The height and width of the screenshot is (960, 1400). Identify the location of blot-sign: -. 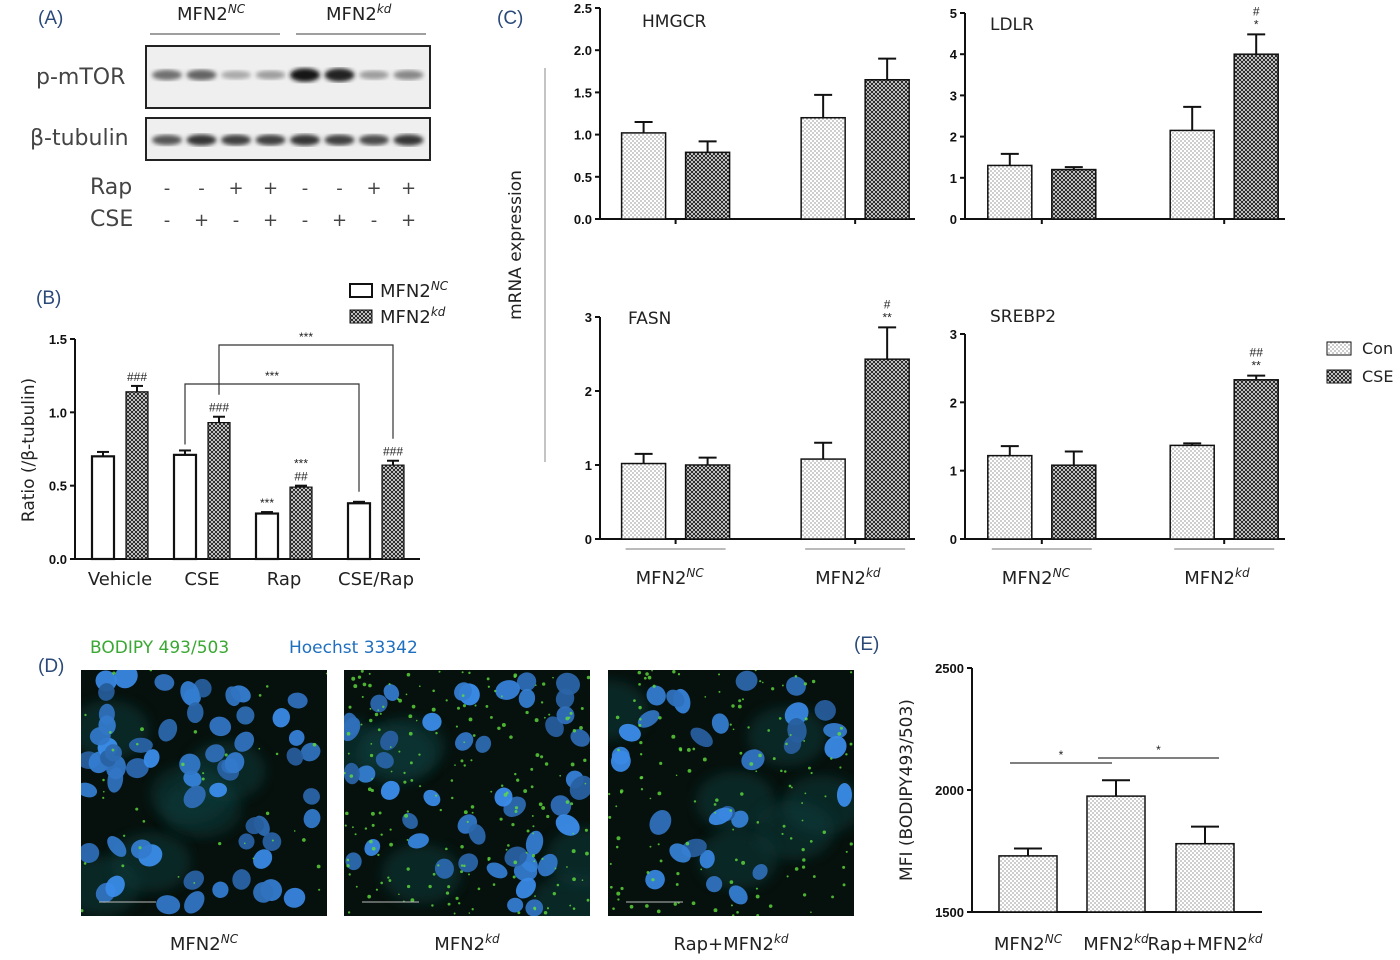
(305, 220).